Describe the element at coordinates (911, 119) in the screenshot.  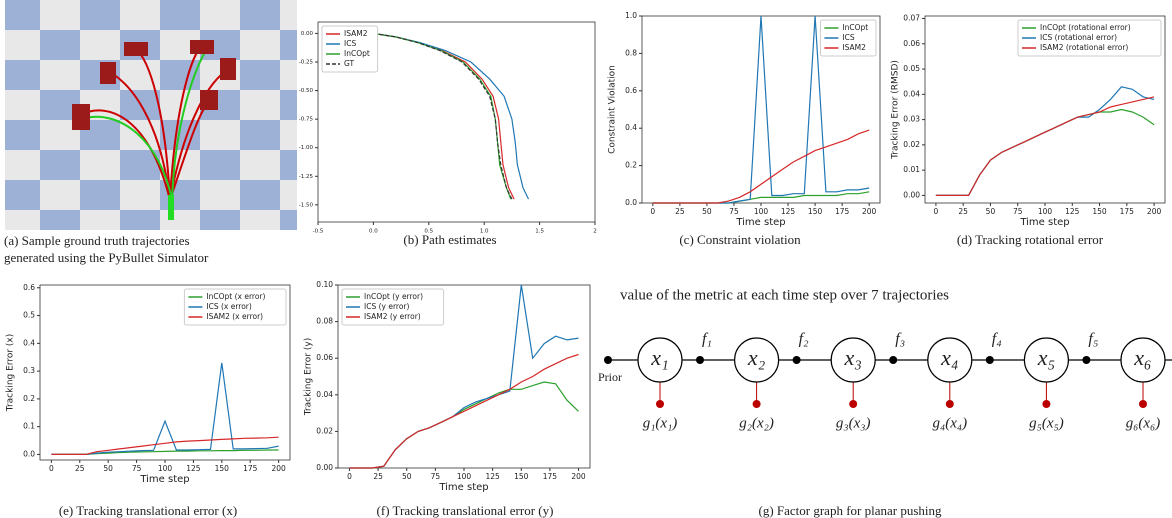
I see `y-tick-label: 0.03` at that location.